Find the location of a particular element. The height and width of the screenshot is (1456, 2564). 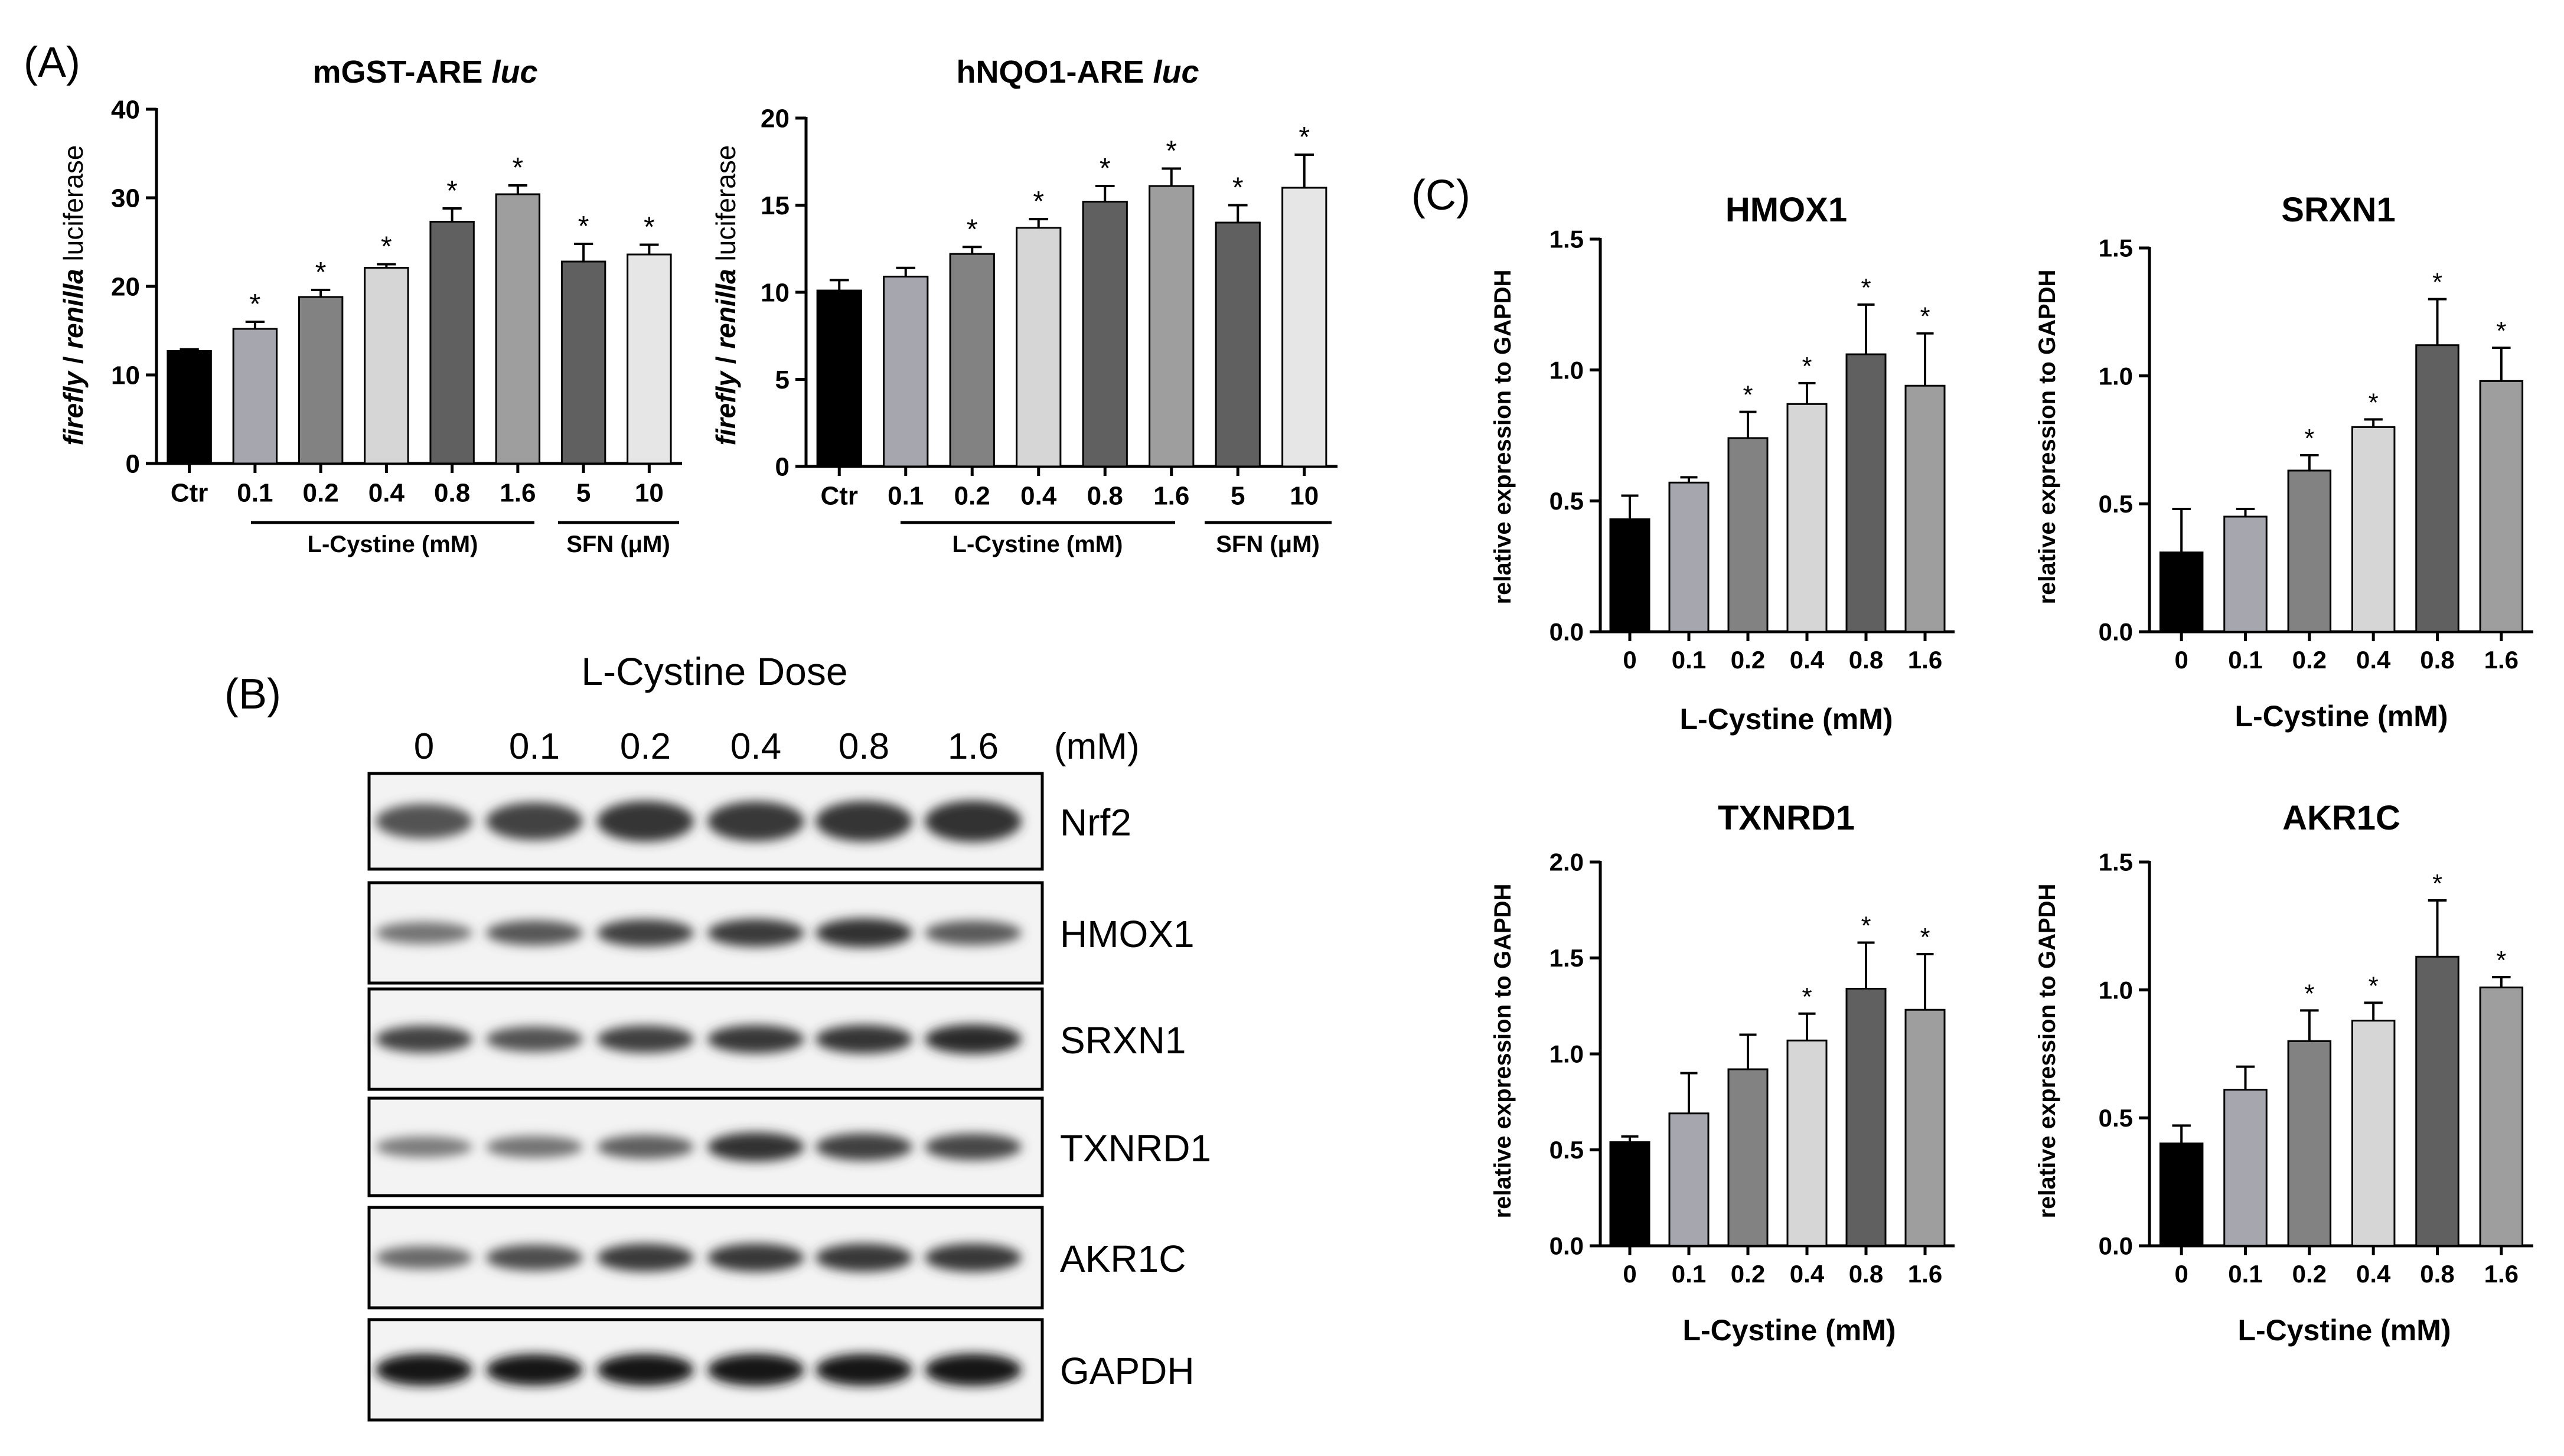

panel-letter-c: (C) is located at coordinates (1440, 195).